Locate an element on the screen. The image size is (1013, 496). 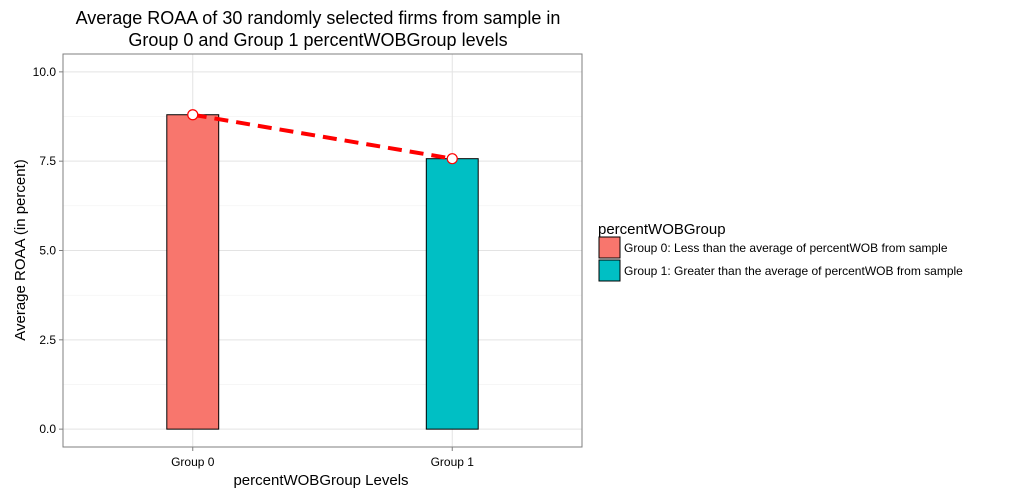
y-tick-label: 7.5 is located at coordinates (47, 161).